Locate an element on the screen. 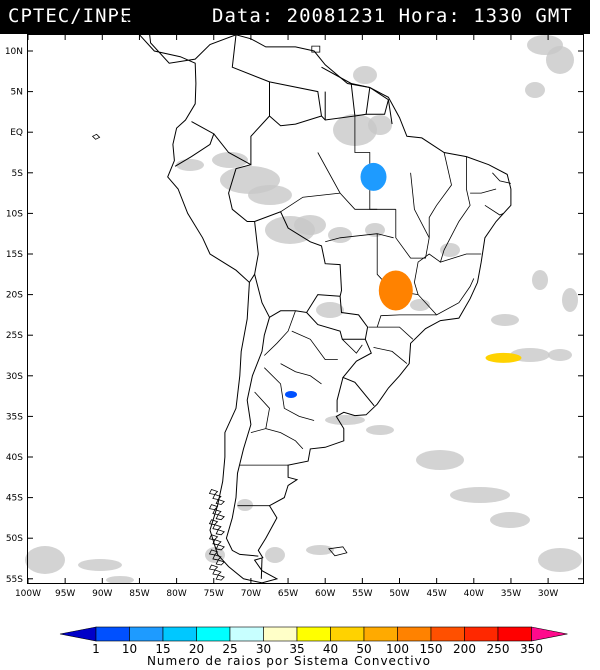  lon-tick-label: 35W is located at coordinates (511, 594).